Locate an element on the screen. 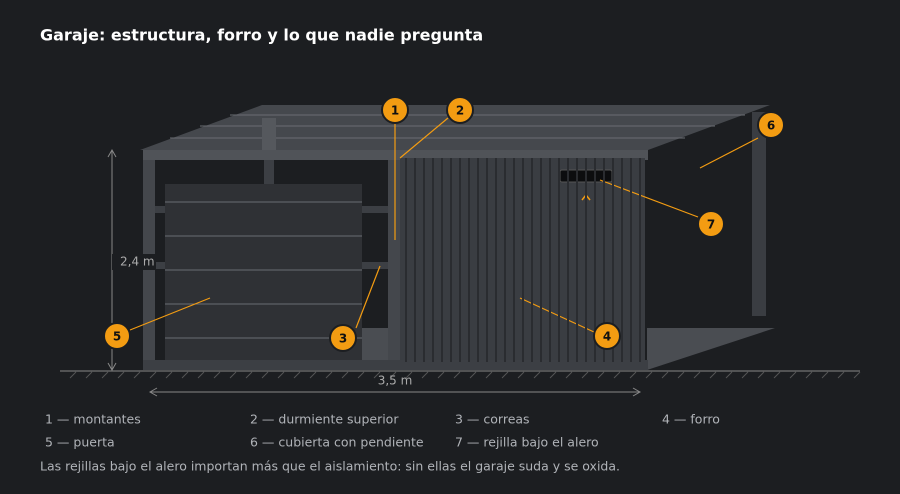 The height and width of the screenshot is (494, 900). callout-number: 3 is located at coordinates (343, 339).